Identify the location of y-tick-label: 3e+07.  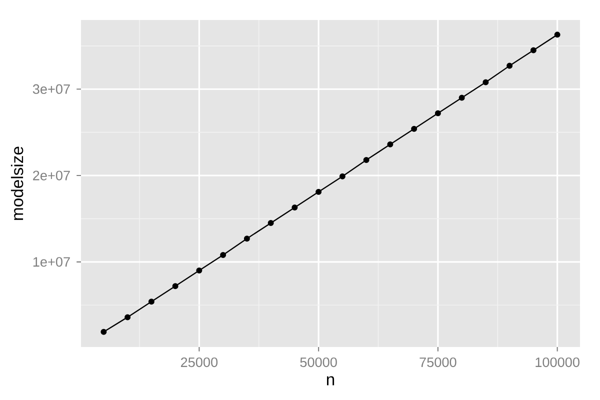
(51, 89).